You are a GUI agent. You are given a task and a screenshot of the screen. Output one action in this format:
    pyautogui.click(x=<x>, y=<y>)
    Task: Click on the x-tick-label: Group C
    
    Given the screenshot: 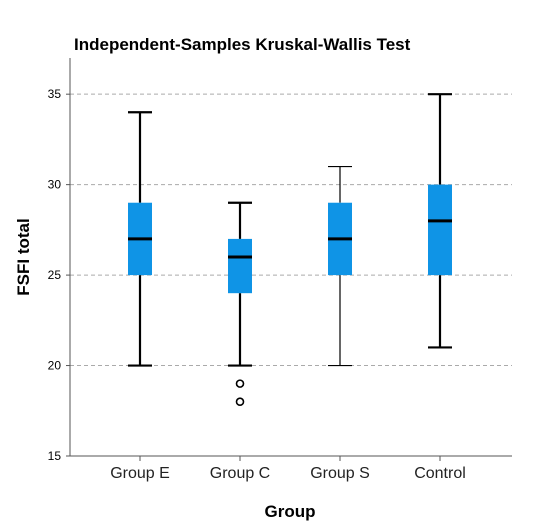 What is the action you would take?
    pyautogui.click(x=240, y=473)
    